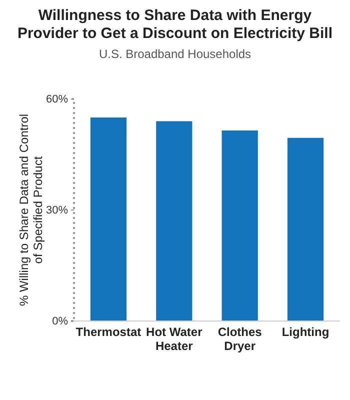  Describe the element at coordinates (175, 54) in the screenshot. I see `chart-subtitle: U.S. Broadband Households` at that location.